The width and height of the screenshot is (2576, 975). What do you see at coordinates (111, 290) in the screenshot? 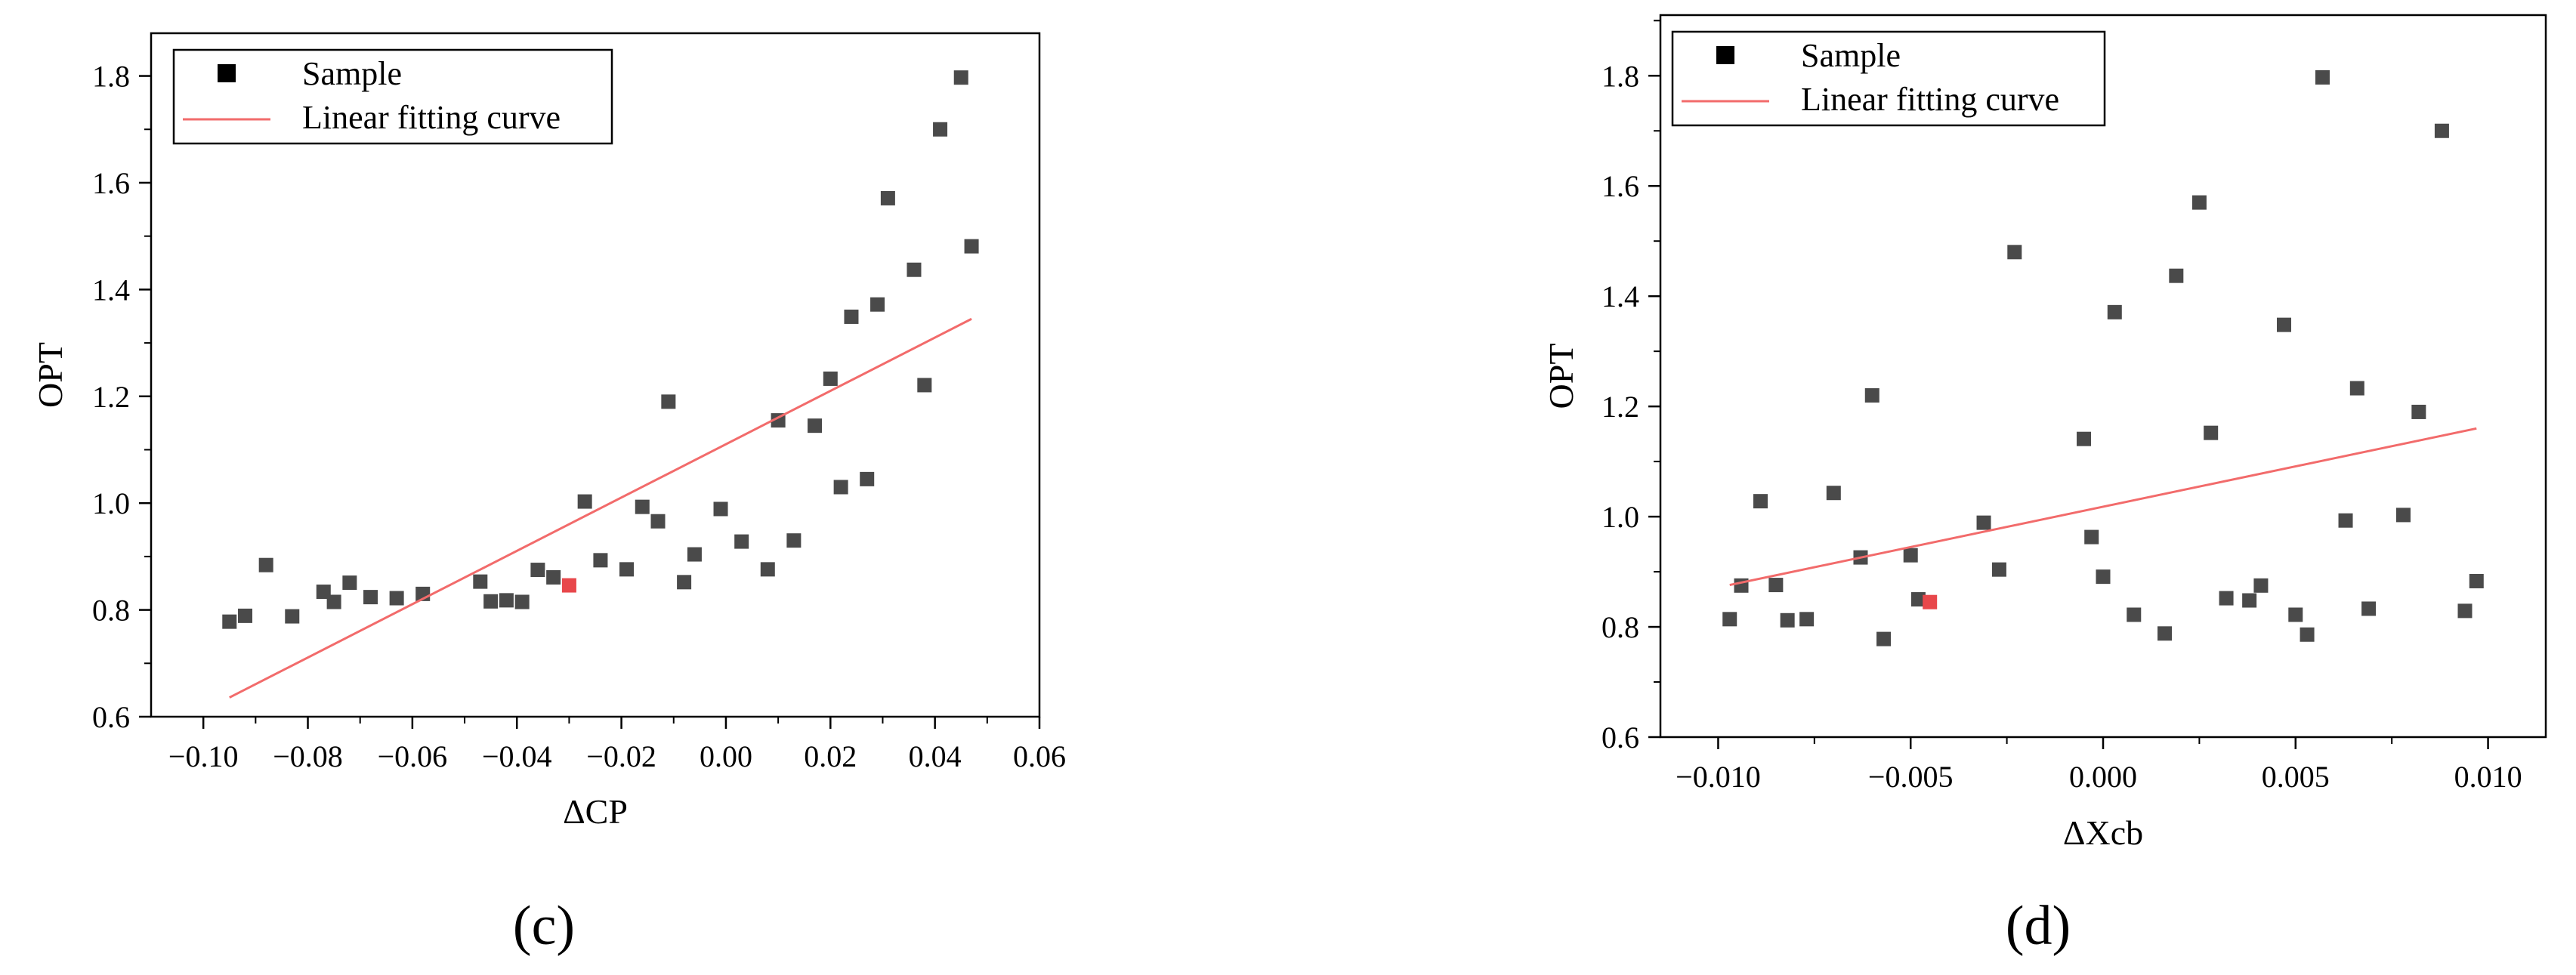
I see `y-tick-label: 1.4` at bounding box center [111, 290].